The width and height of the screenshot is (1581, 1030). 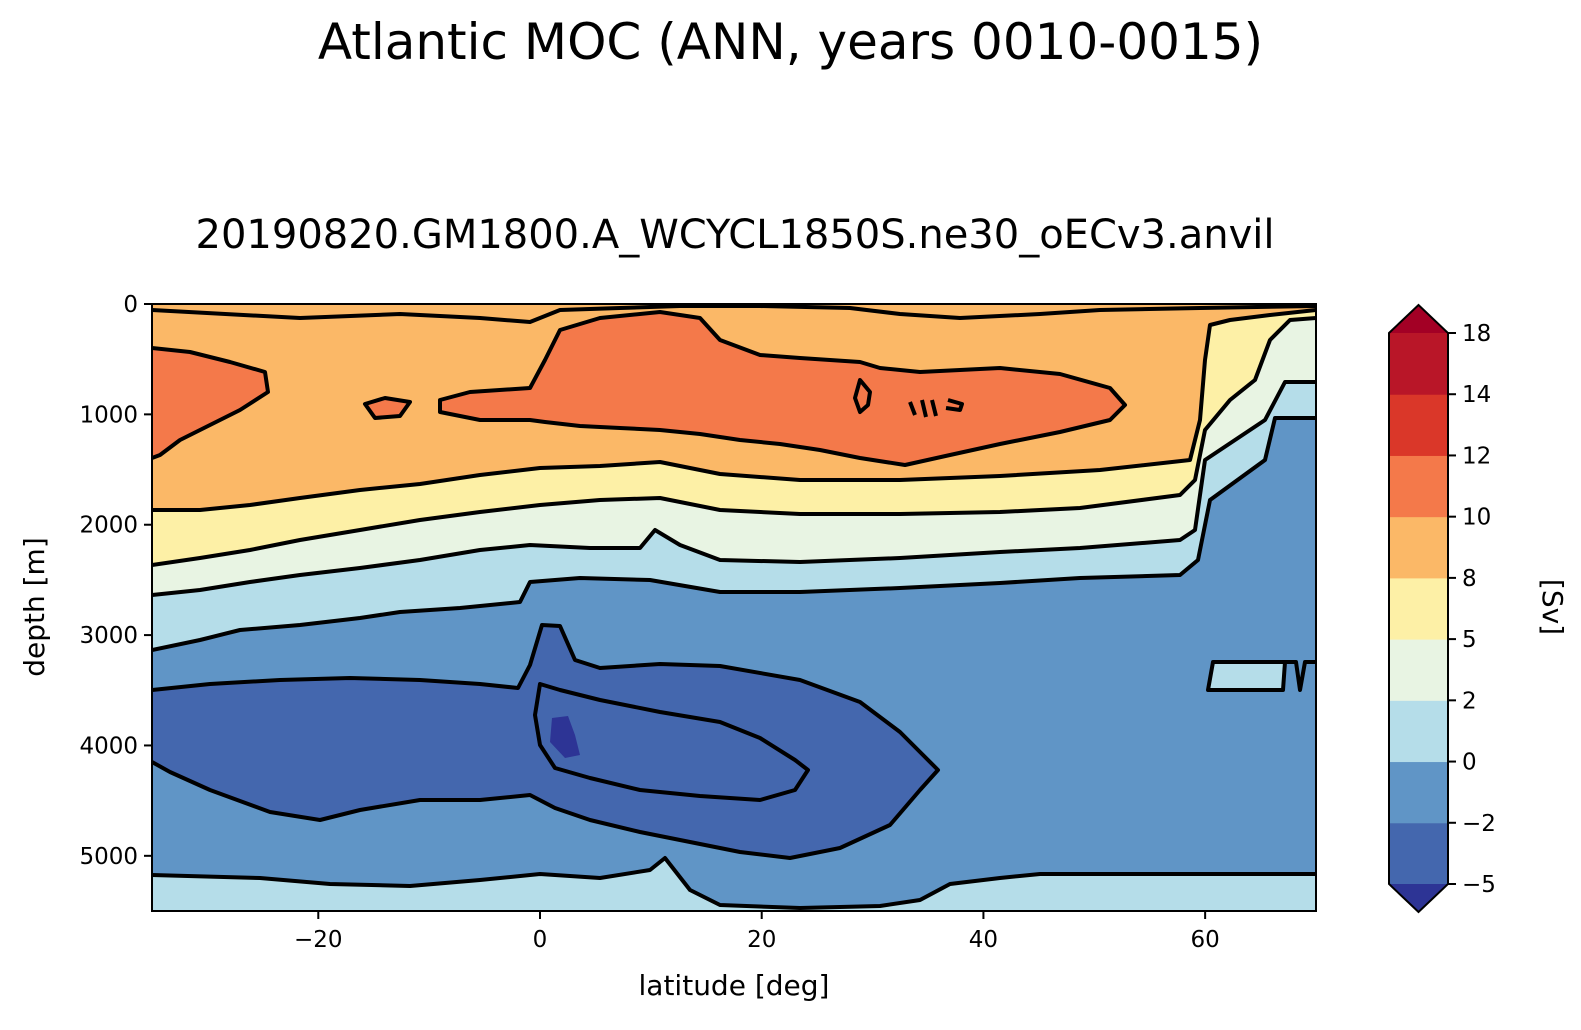 What do you see at coordinates (1479, 885) in the screenshot?
I see `colorbar-tick-label: −5` at bounding box center [1479, 885].